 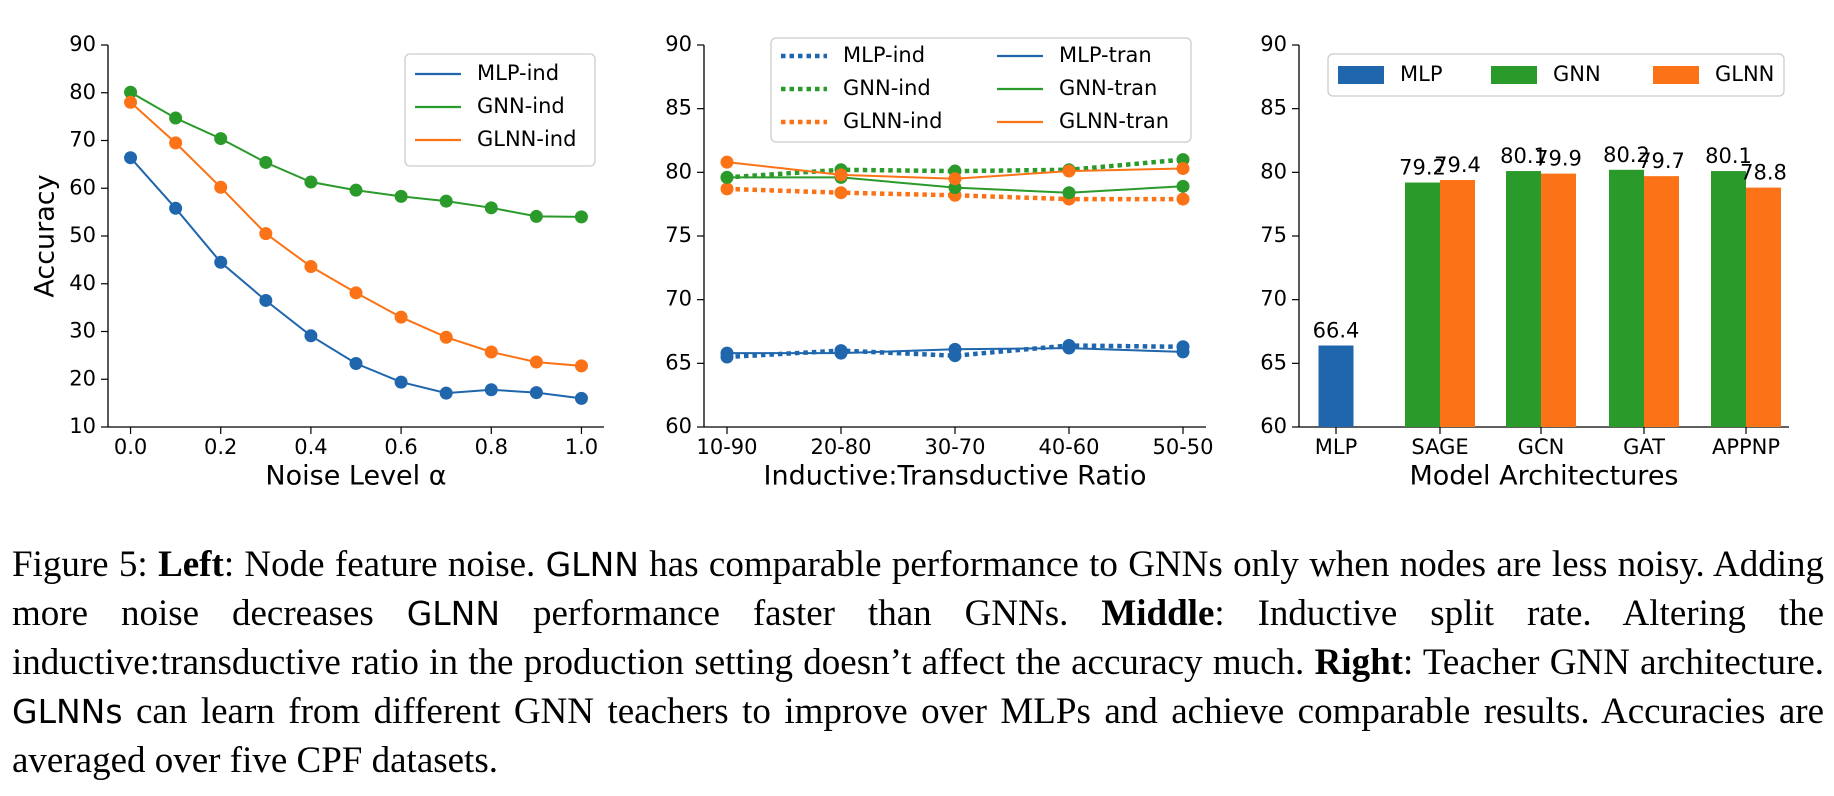 I want to click on legend-label: GLNN-tran, so click(x=1114, y=121).